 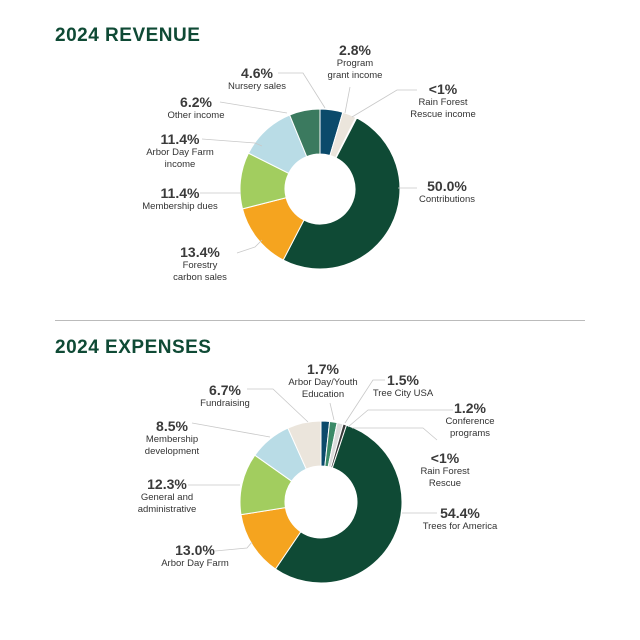 I want to click on label-conference-programs: 1.2% Conference programs, so click(x=469, y=420).